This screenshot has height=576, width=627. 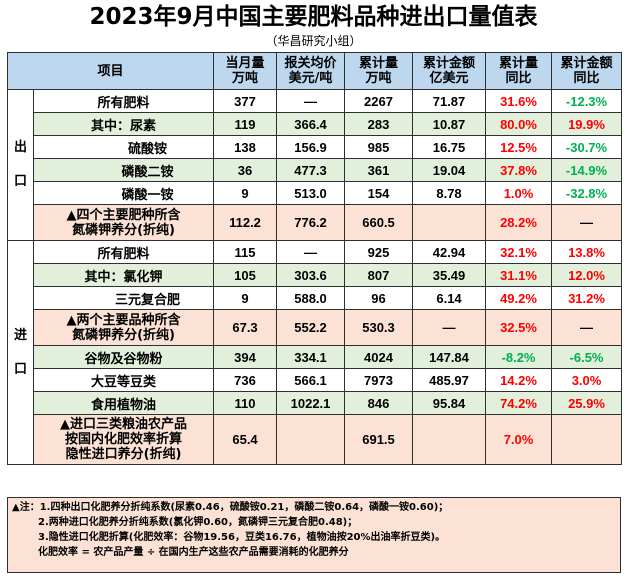 What do you see at coordinates (519, 298) in the screenshot?
I see `table-cell: 49.2%` at bounding box center [519, 298].